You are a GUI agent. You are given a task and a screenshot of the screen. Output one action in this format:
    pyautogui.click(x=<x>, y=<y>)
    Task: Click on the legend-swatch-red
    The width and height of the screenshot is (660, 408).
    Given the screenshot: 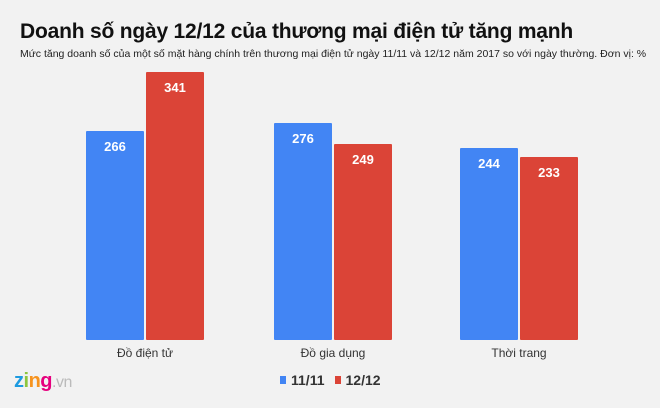 What is the action you would take?
    pyautogui.click(x=337, y=380)
    